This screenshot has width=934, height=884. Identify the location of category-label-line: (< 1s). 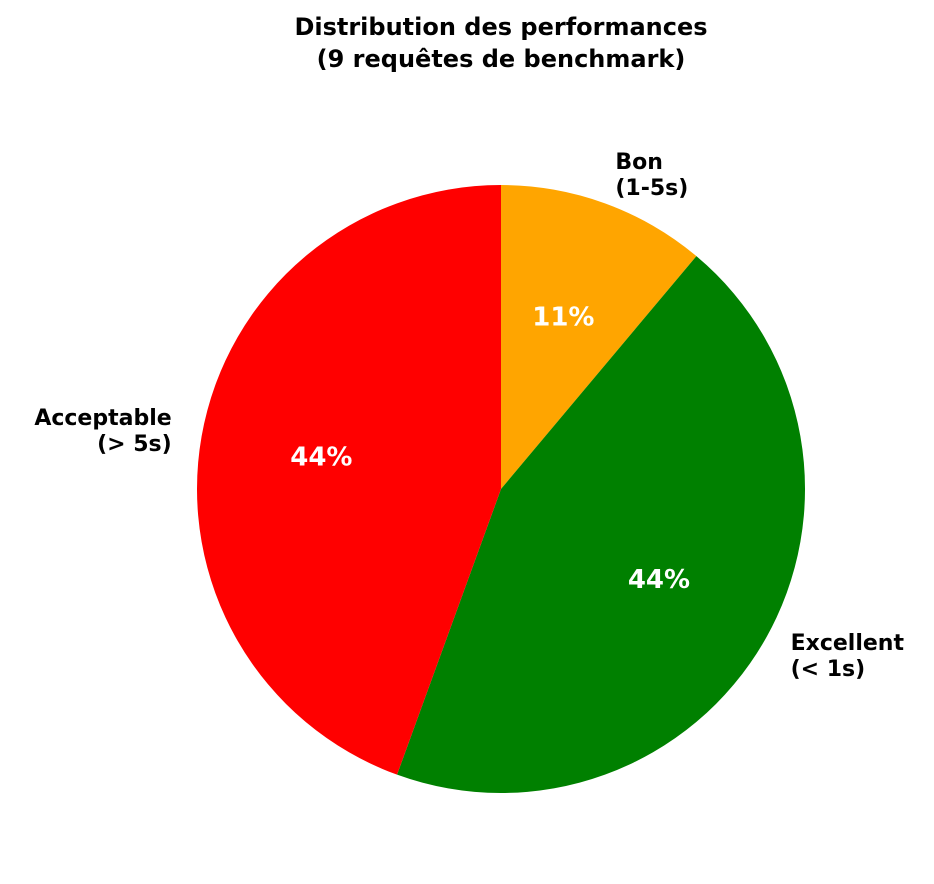
(828, 669).